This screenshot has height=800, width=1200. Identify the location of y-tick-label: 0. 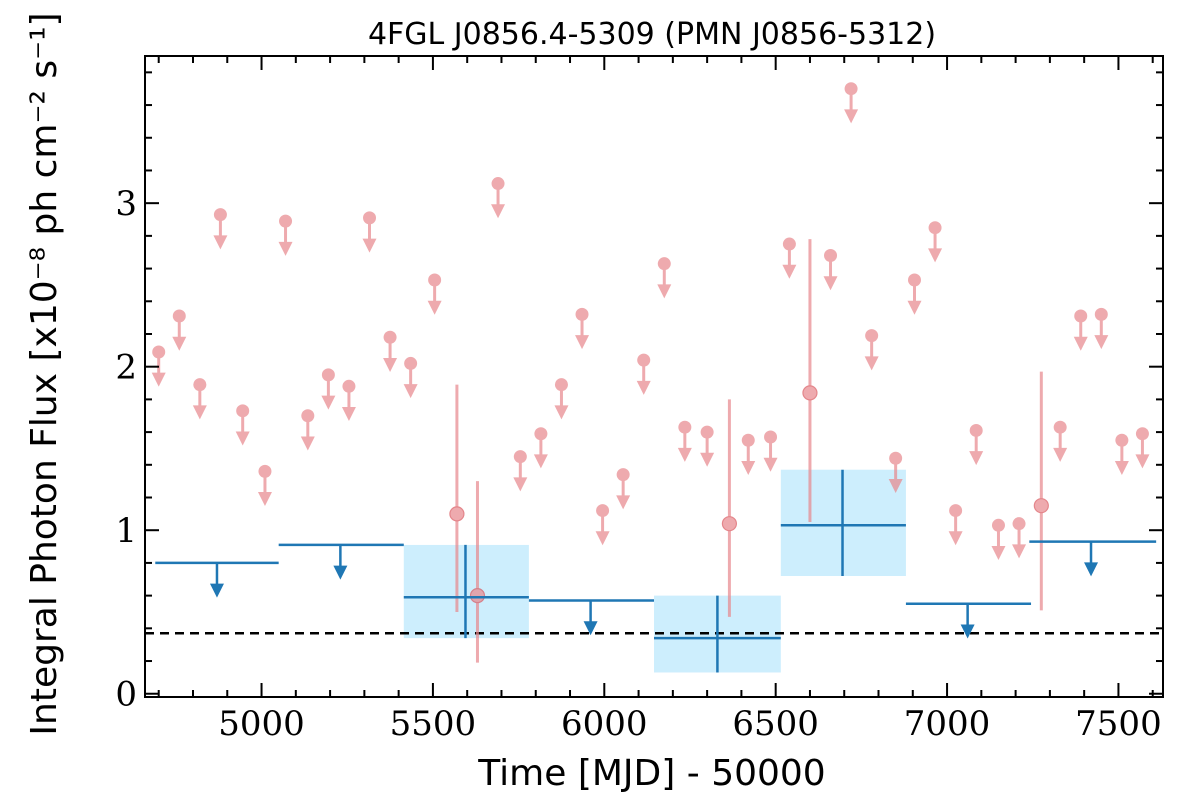
(126, 695).